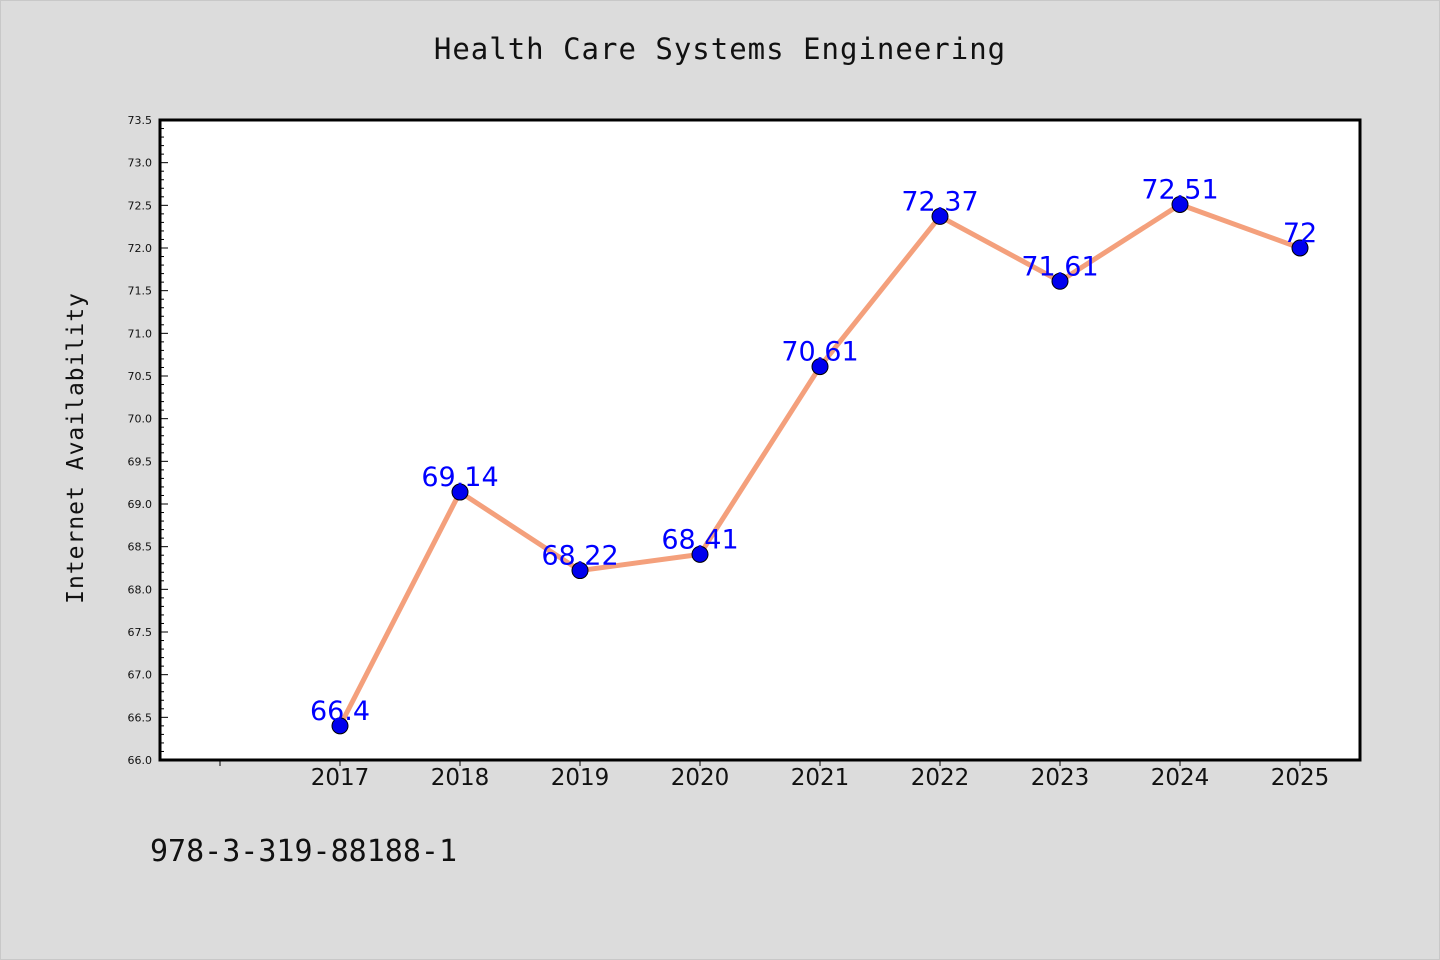 The image size is (1440, 960). I want to click on data-label: 72.37, so click(939, 201).